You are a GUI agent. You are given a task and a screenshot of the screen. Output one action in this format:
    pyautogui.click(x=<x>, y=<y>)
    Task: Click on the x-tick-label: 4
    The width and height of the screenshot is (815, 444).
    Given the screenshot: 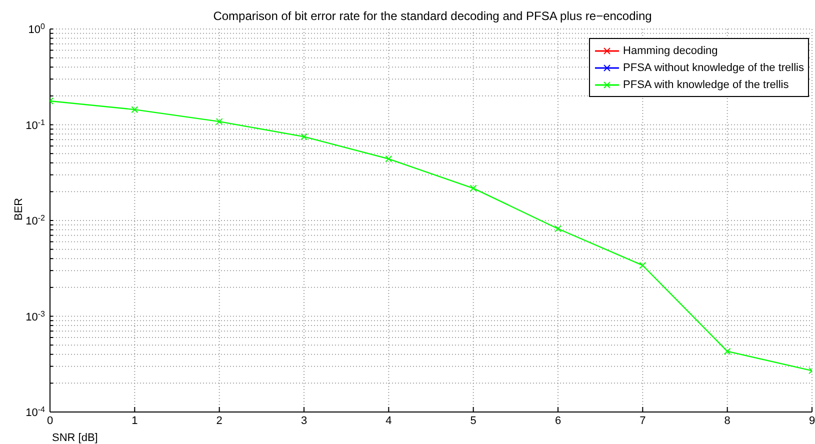 What is the action you would take?
    pyautogui.click(x=389, y=420)
    